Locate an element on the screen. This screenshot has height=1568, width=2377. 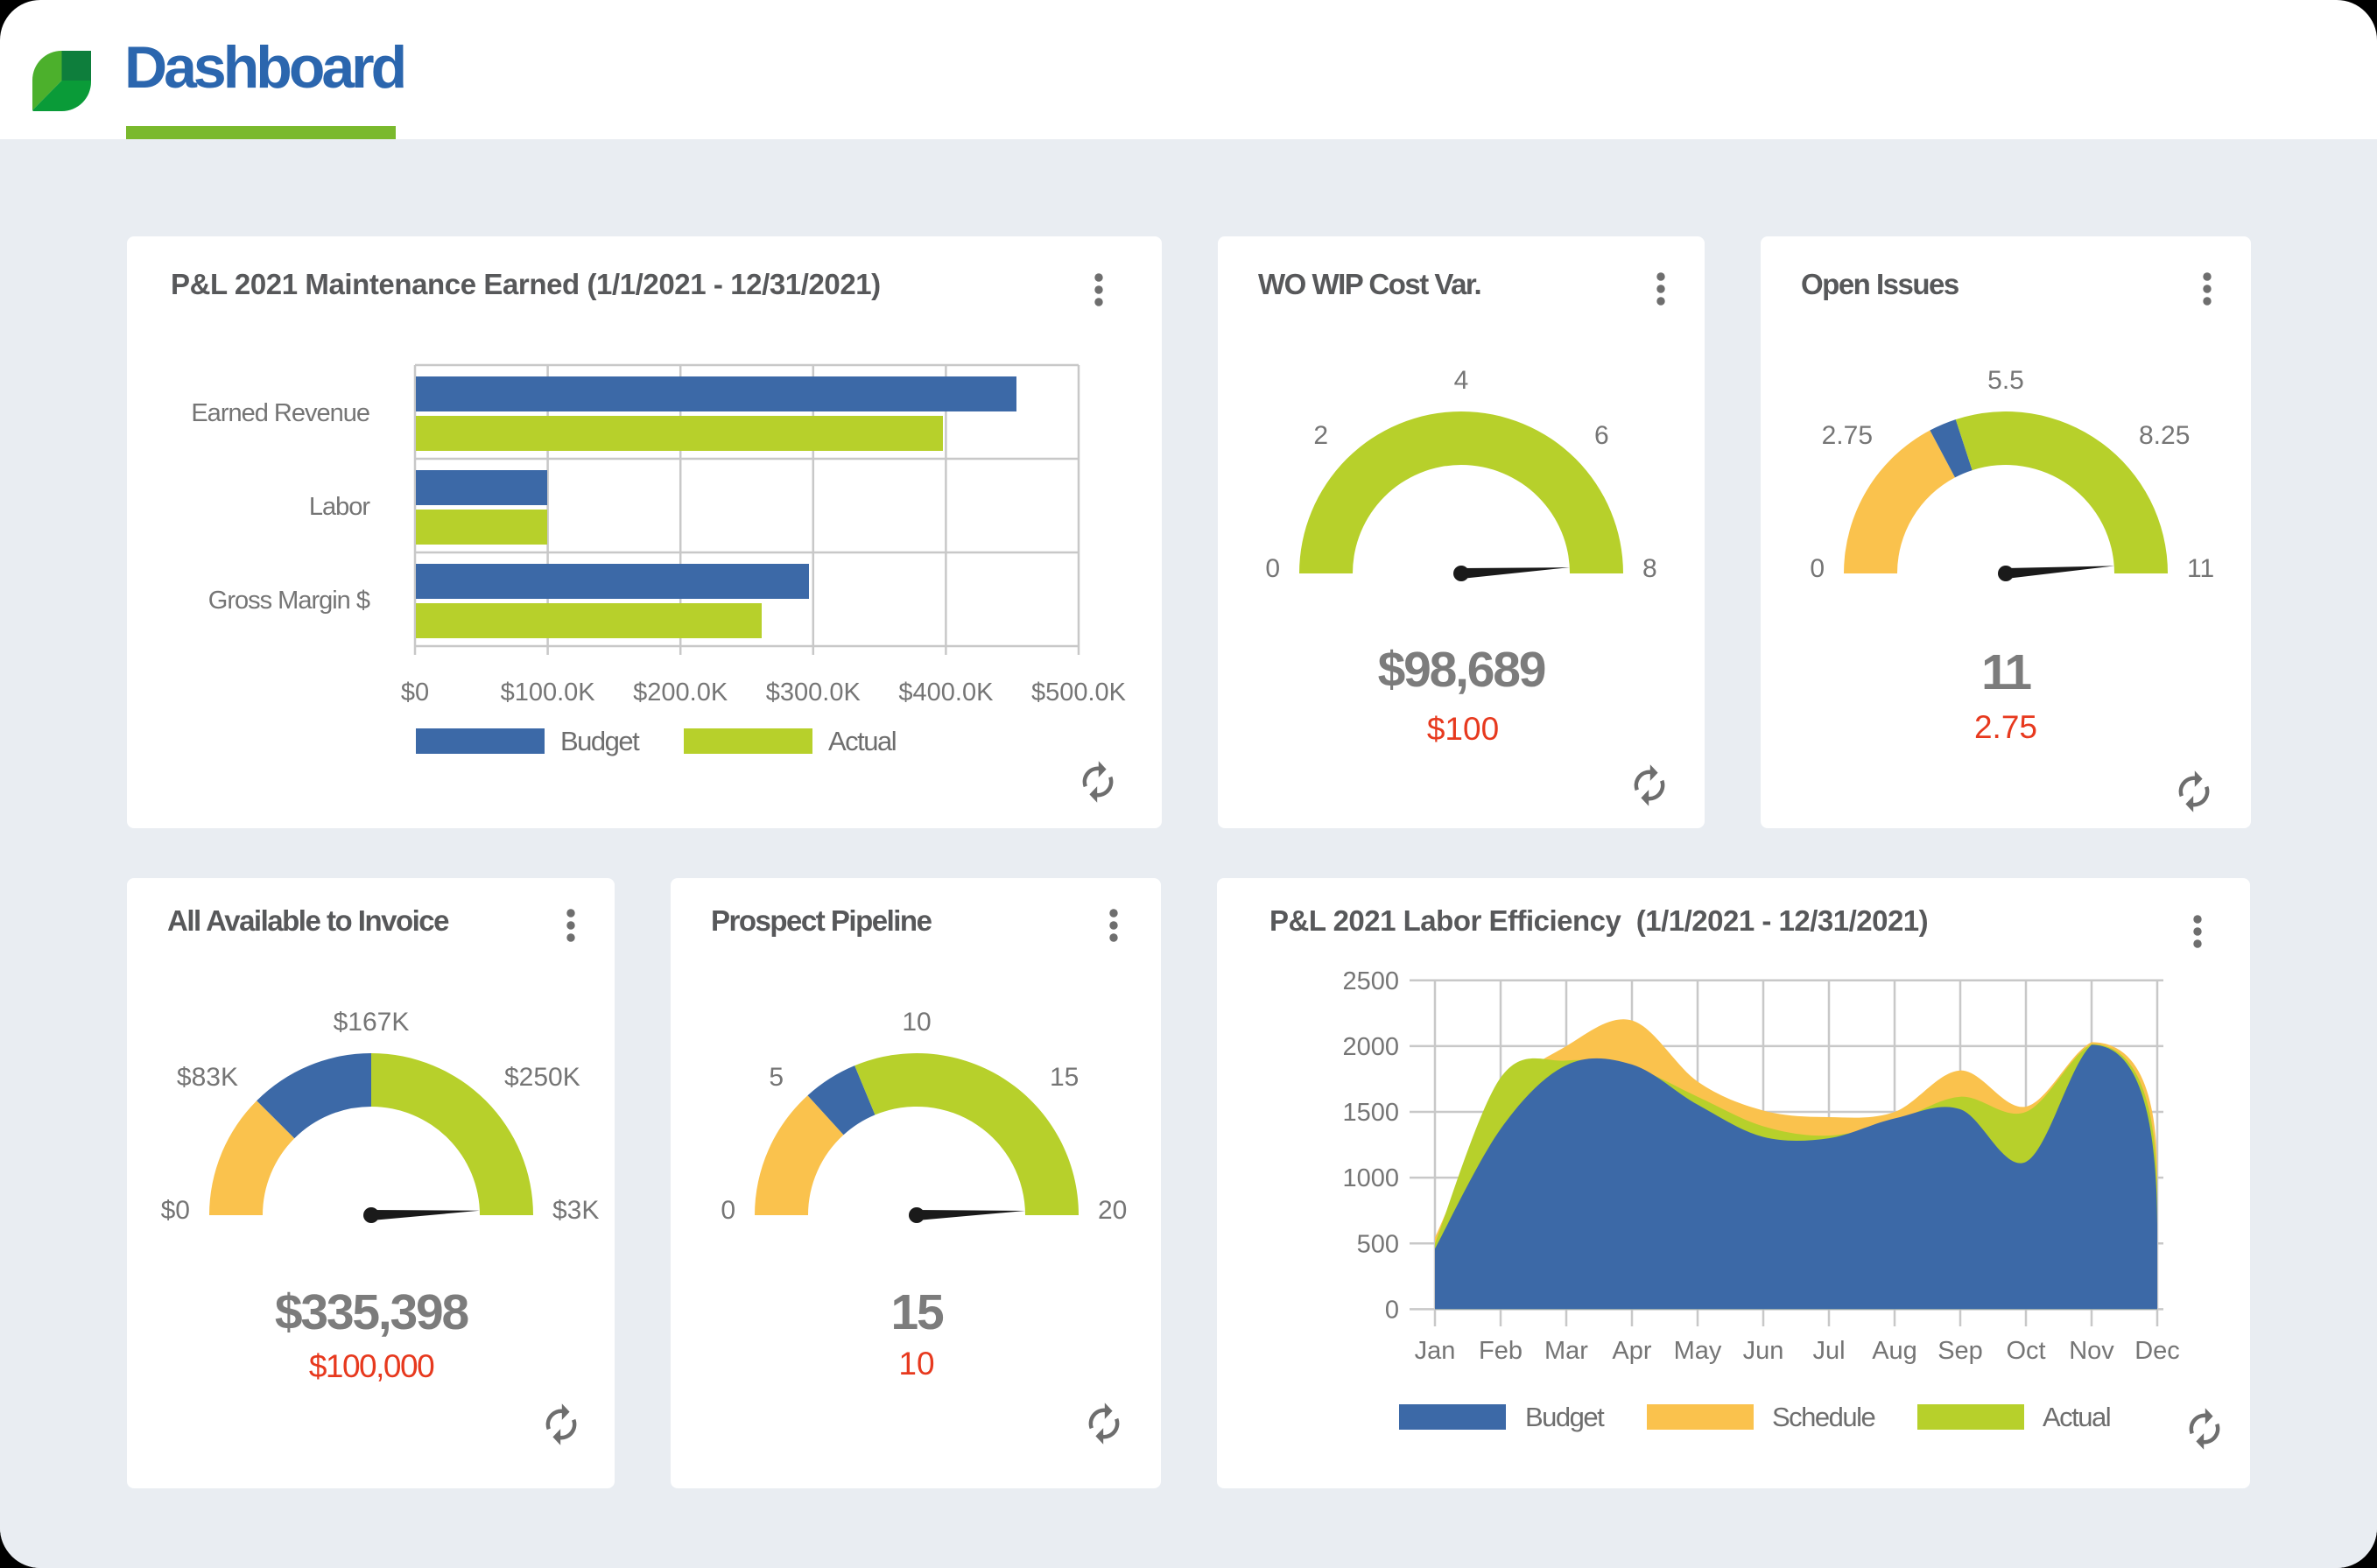
svg-text: $83K is located at coordinates (207, 1078).